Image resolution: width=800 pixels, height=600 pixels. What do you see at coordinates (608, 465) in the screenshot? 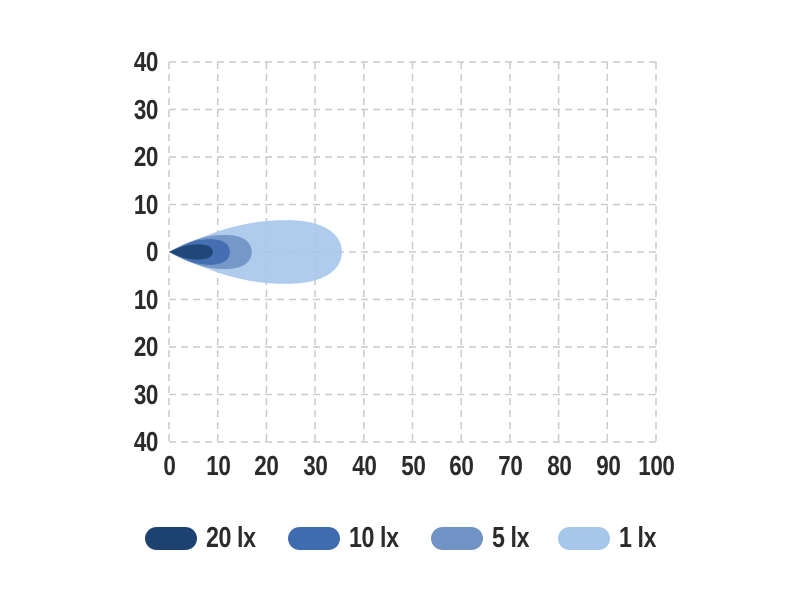
I see `x-tick: 90` at bounding box center [608, 465].